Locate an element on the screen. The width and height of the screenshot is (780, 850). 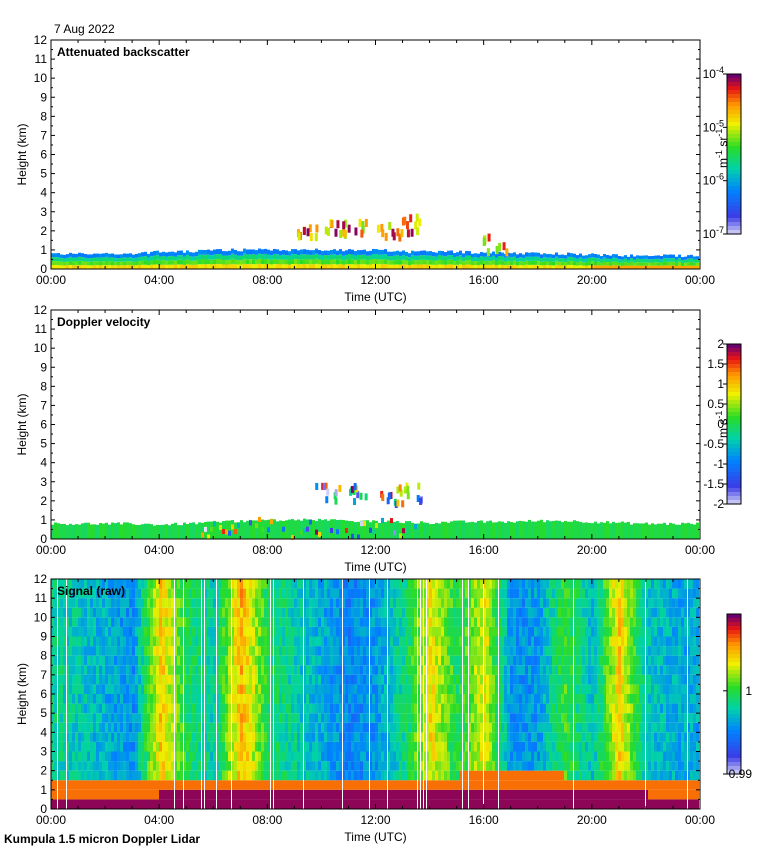
turbulence-pixel is located at coordinates (229, 533).